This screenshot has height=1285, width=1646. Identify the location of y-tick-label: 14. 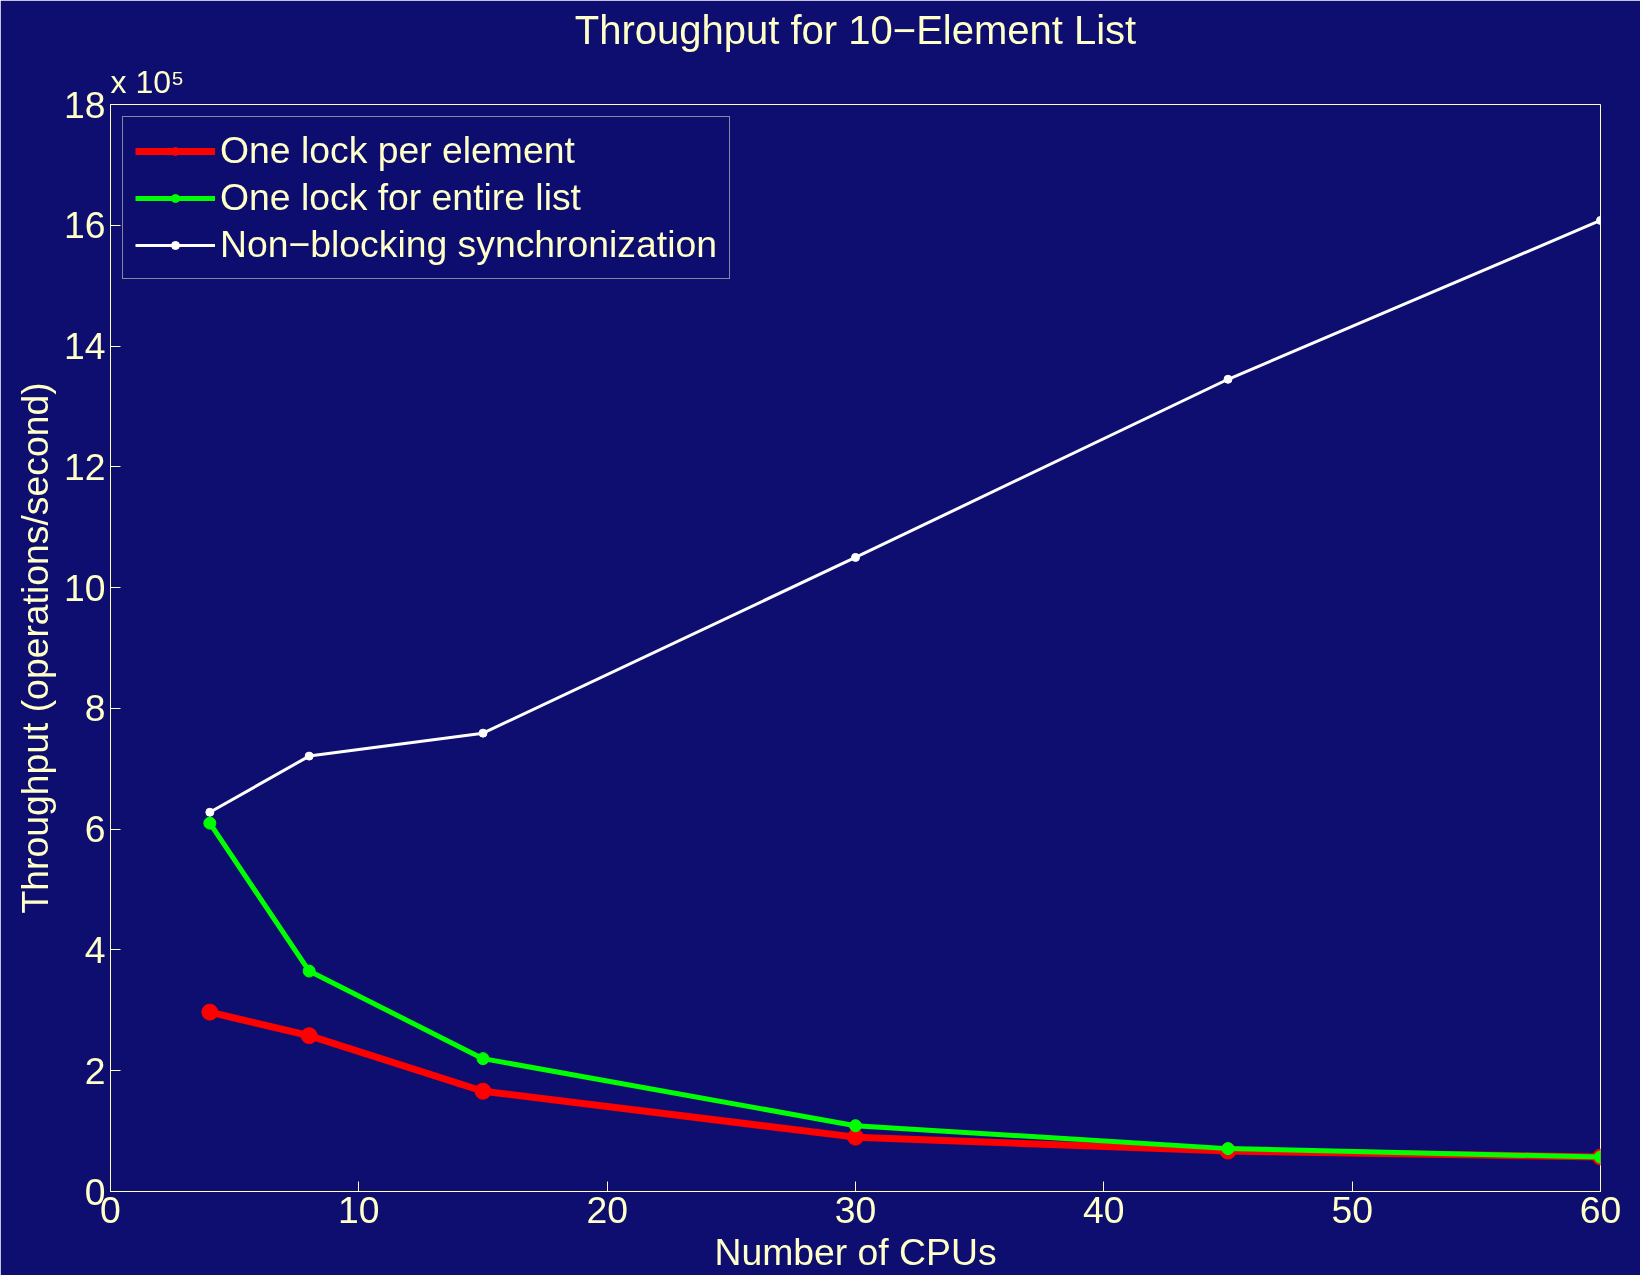
(84, 346).